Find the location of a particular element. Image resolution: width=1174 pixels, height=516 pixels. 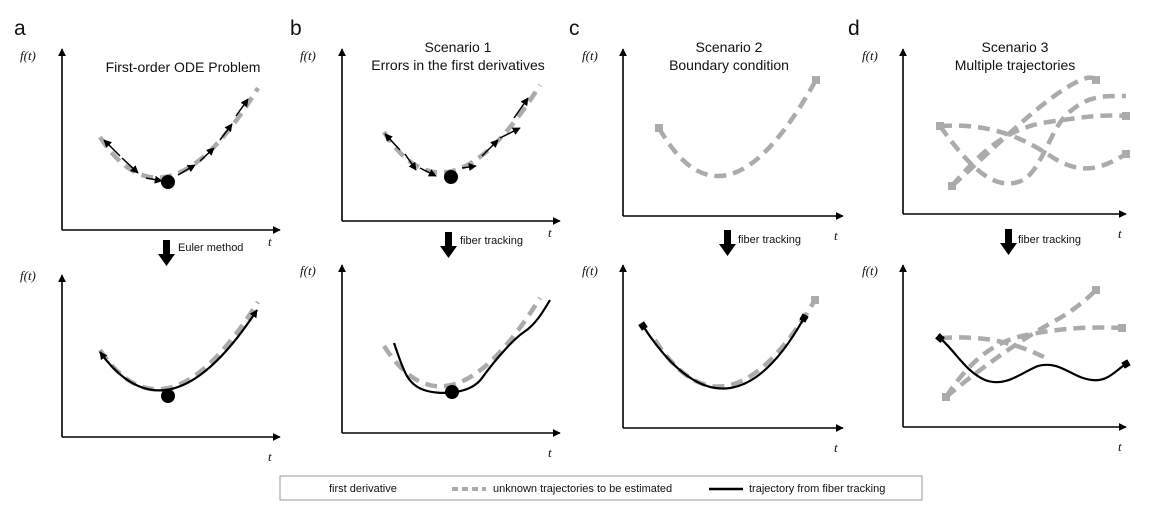

legend-first-derivative: first derivative is located at coordinates (363, 489).